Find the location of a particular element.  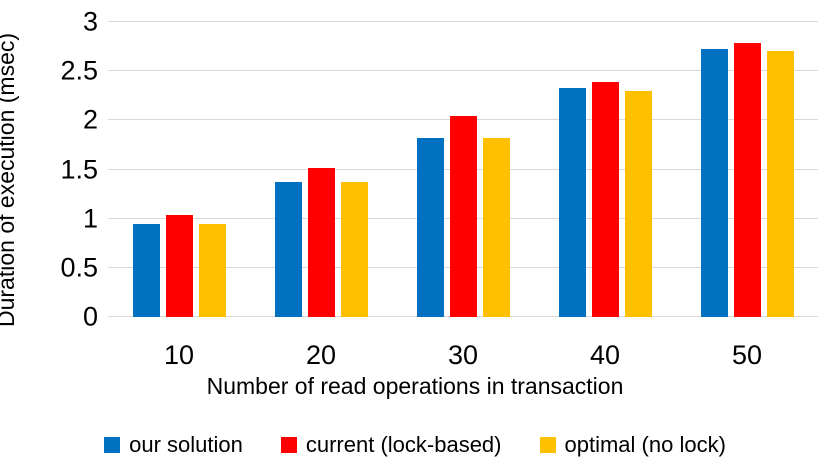

x-tick-label: 50 is located at coordinates (747, 355).